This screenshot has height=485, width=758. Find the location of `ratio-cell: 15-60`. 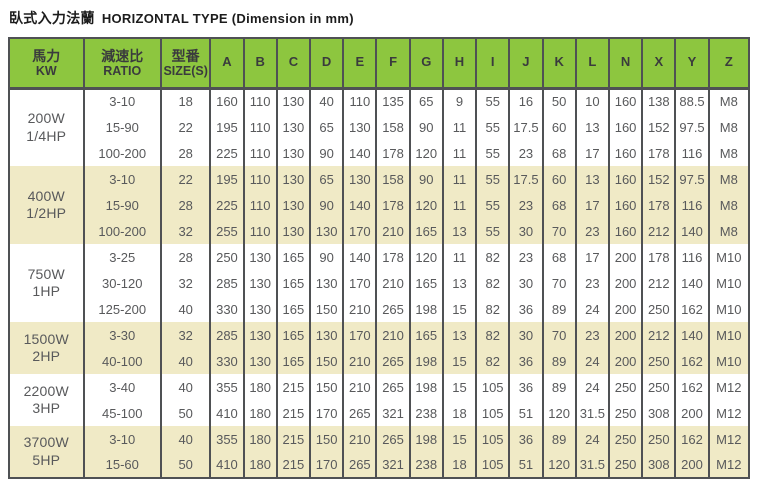

ratio-cell: 15-60 is located at coordinates (122, 465).